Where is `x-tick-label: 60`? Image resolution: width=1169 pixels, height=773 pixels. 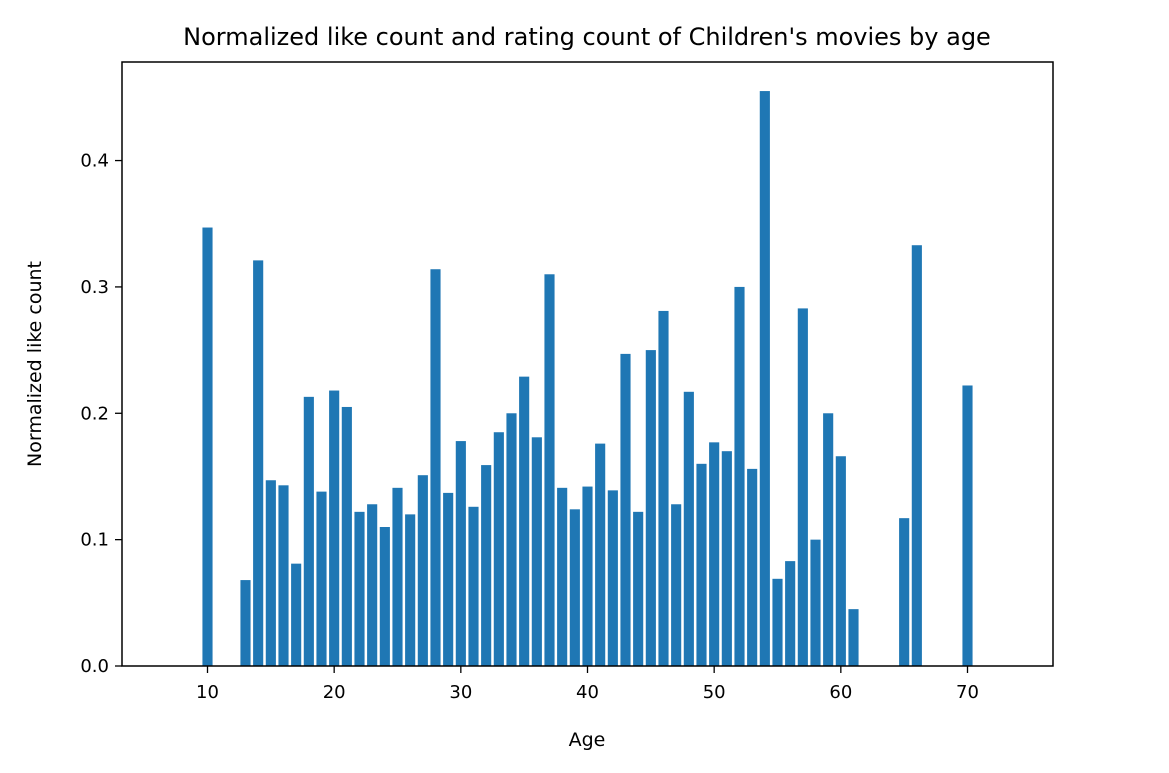
x-tick-label: 60 is located at coordinates (840, 692).